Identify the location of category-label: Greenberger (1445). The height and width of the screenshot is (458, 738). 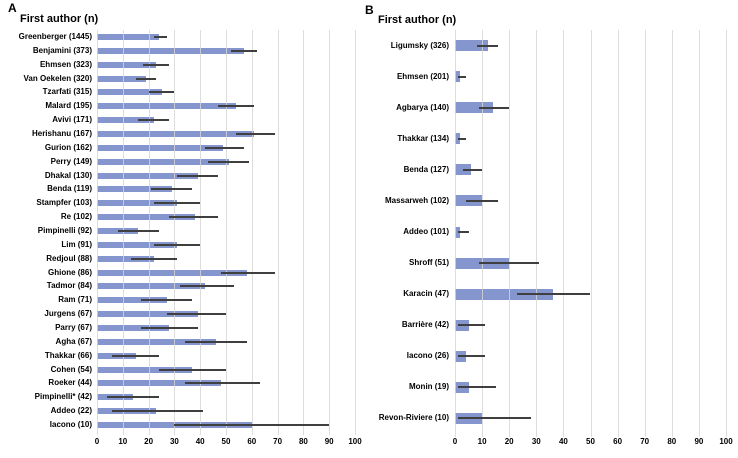
(55, 36).